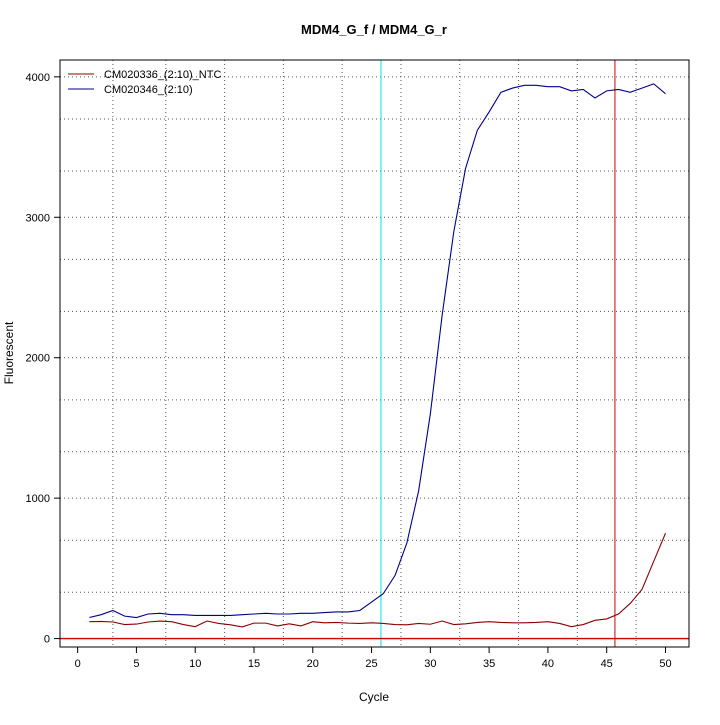 This screenshot has width=720, height=725. What do you see at coordinates (254, 664) in the screenshot?
I see `x-tick-label: 15` at bounding box center [254, 664].